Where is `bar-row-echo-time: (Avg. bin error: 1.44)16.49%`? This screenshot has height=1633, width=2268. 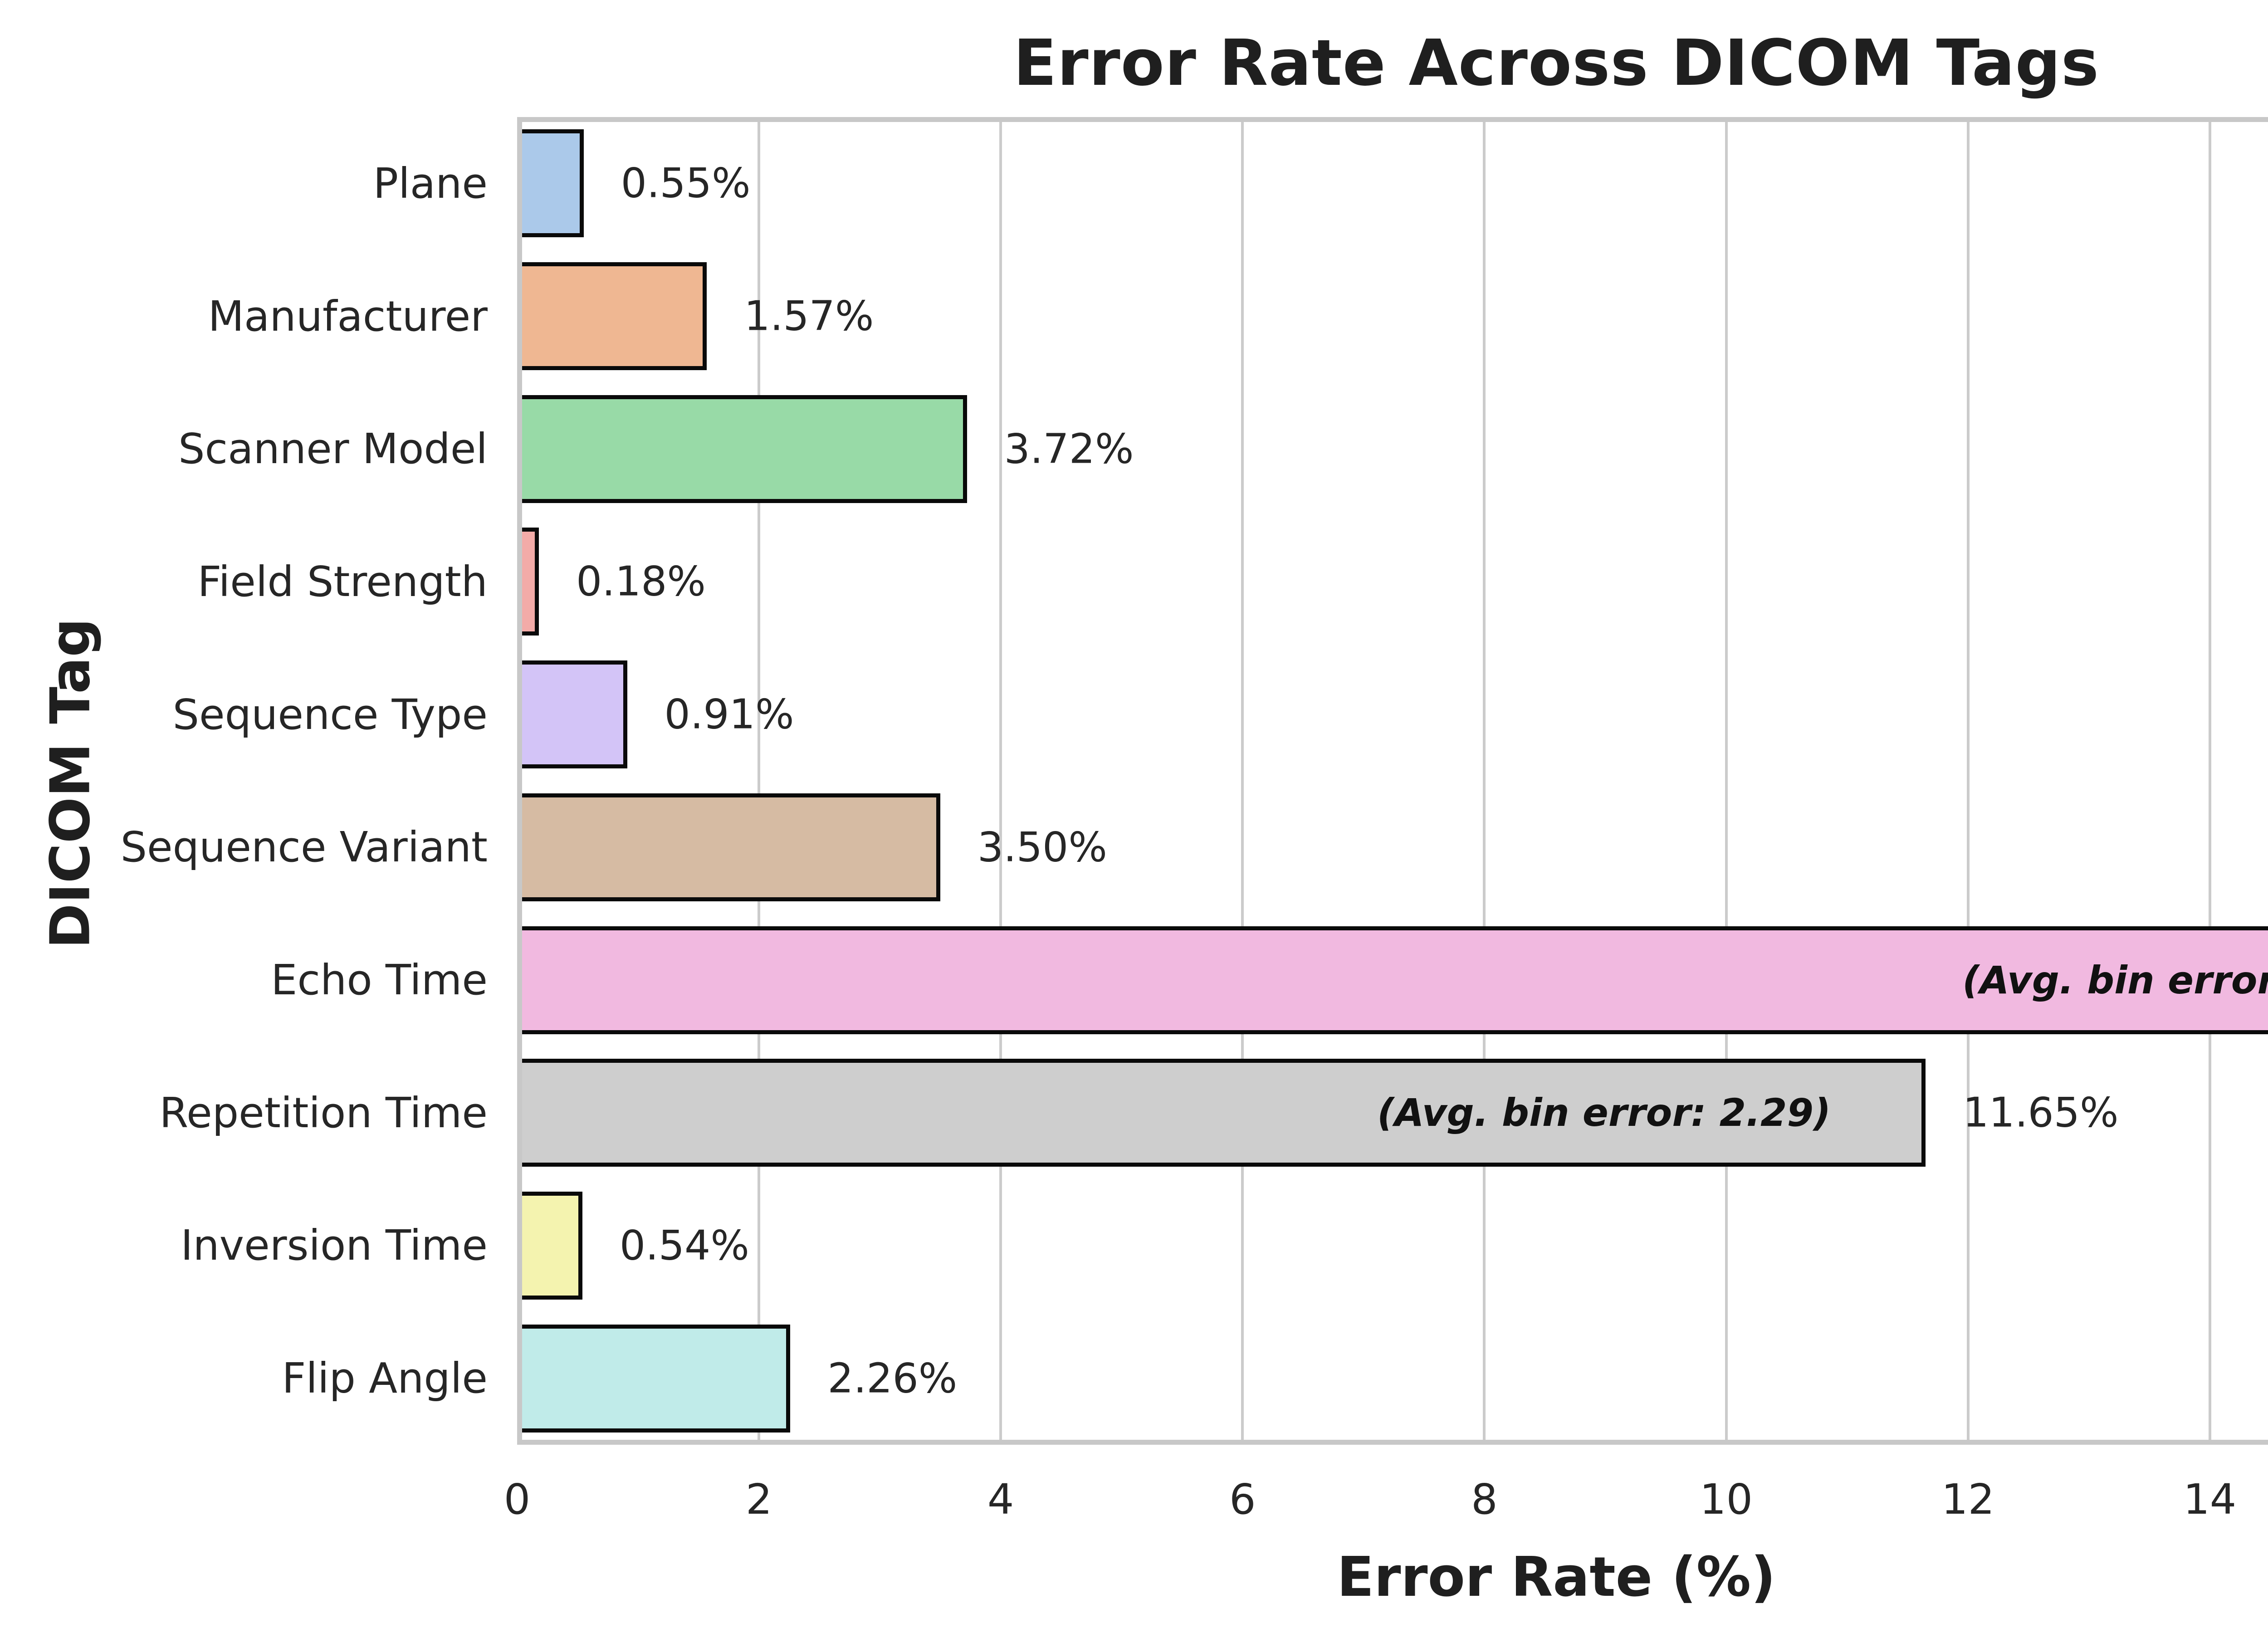
bar-row-echo-time: (Avg. bin error: 1.44)16.49% is located at coordinates (1392, 980).